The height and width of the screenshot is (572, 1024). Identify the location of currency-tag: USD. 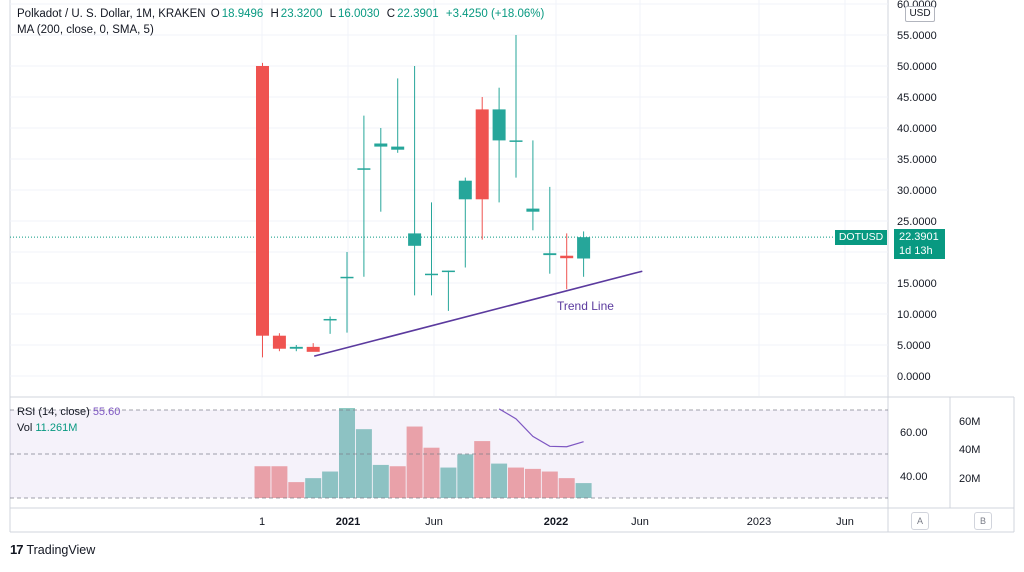
(920, 14).